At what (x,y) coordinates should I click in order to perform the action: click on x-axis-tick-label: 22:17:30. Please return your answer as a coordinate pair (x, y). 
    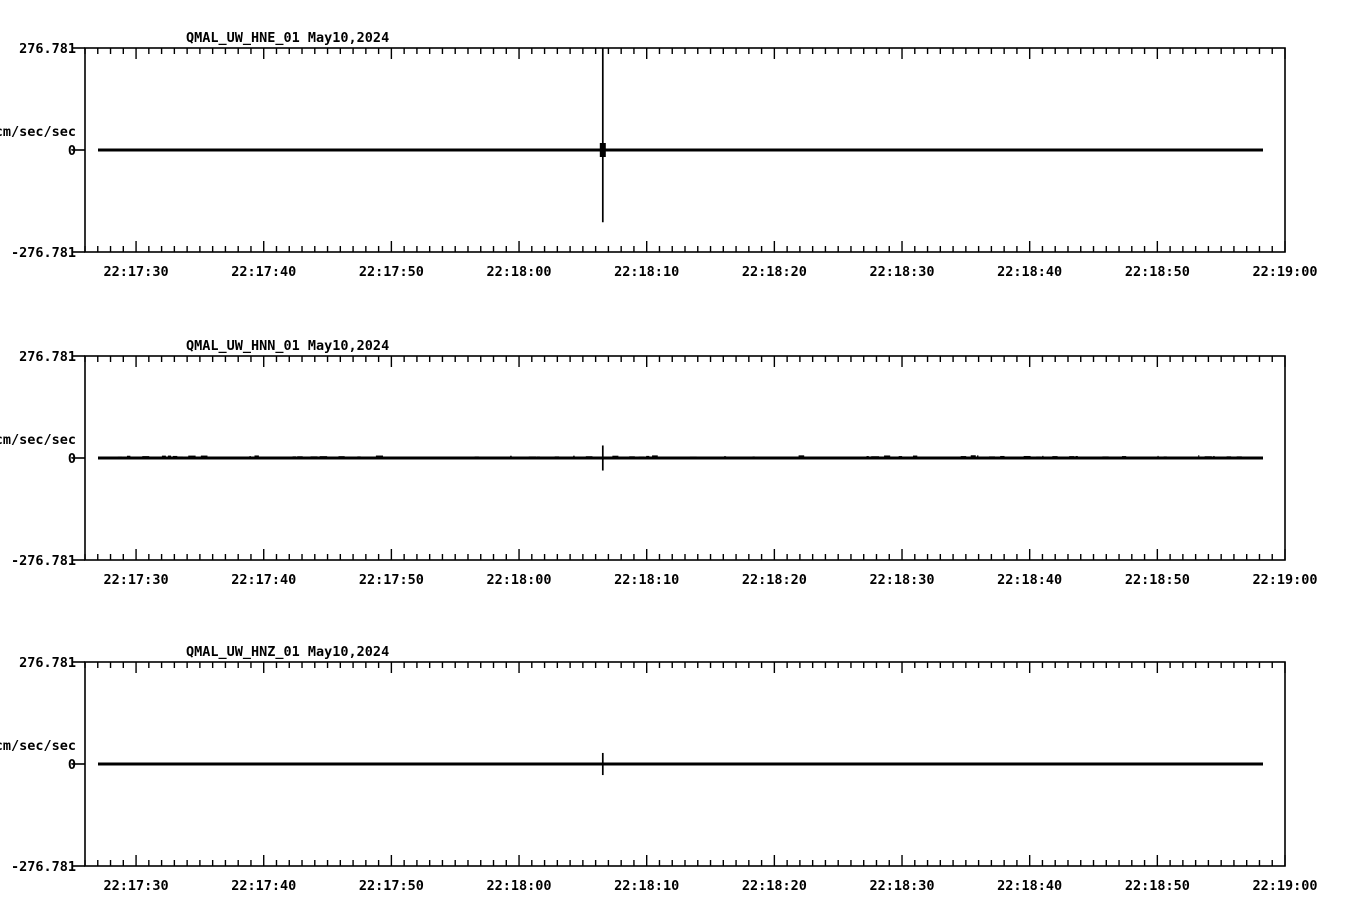
    Looking at the image, I should click on (136, 272).